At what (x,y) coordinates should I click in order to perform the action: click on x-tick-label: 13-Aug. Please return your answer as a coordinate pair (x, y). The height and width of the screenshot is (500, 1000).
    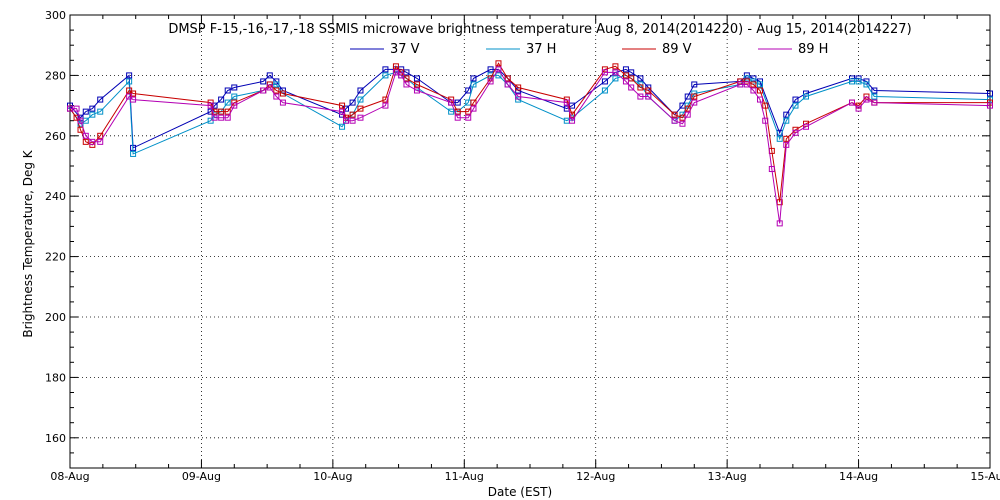
    Looking at the image, I should click on (727, 476).